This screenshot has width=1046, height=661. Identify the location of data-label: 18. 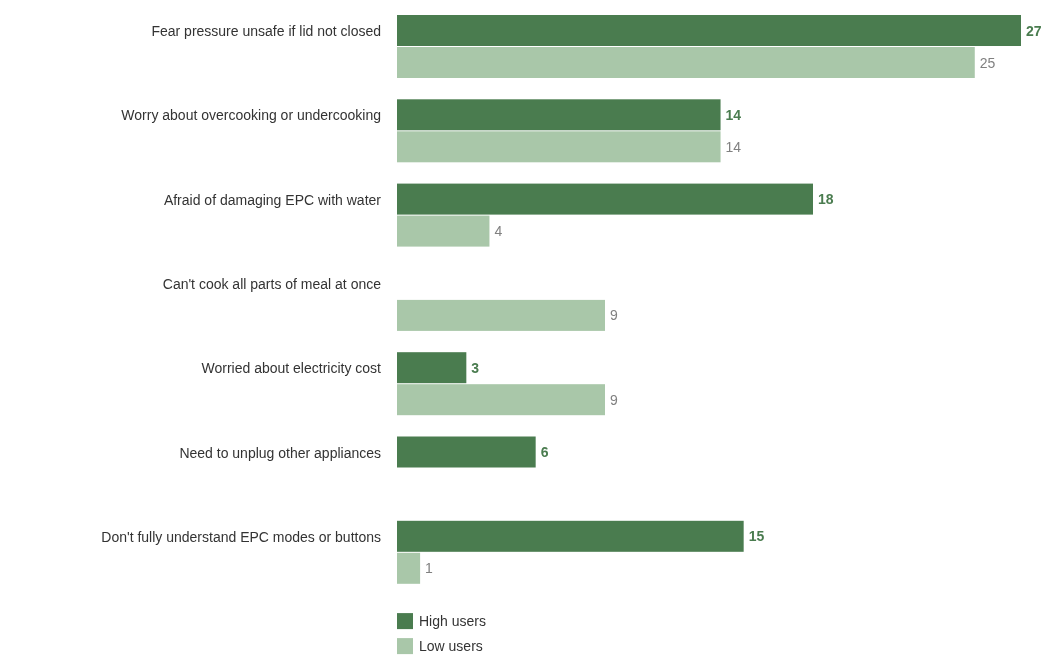
(826, 199).